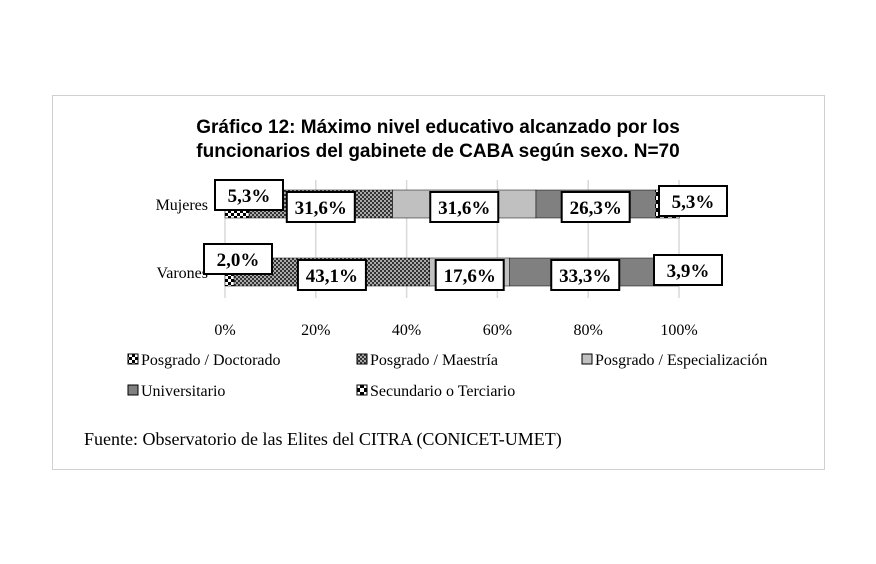 This screenshot has height=564, width=876. Describe the element at coordinates (182, 205) in the screenshot. I see `category-label: Mujeres` at that location.